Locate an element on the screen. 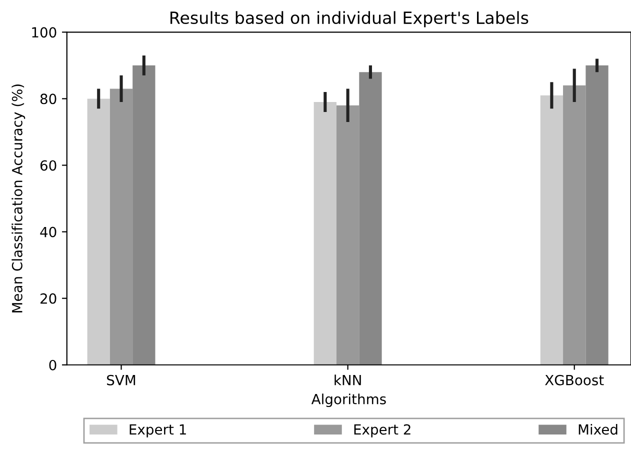 The height and width of the screenshot is (466, 631). legend-label: Expert 2 is located at coordinates (382, 431).